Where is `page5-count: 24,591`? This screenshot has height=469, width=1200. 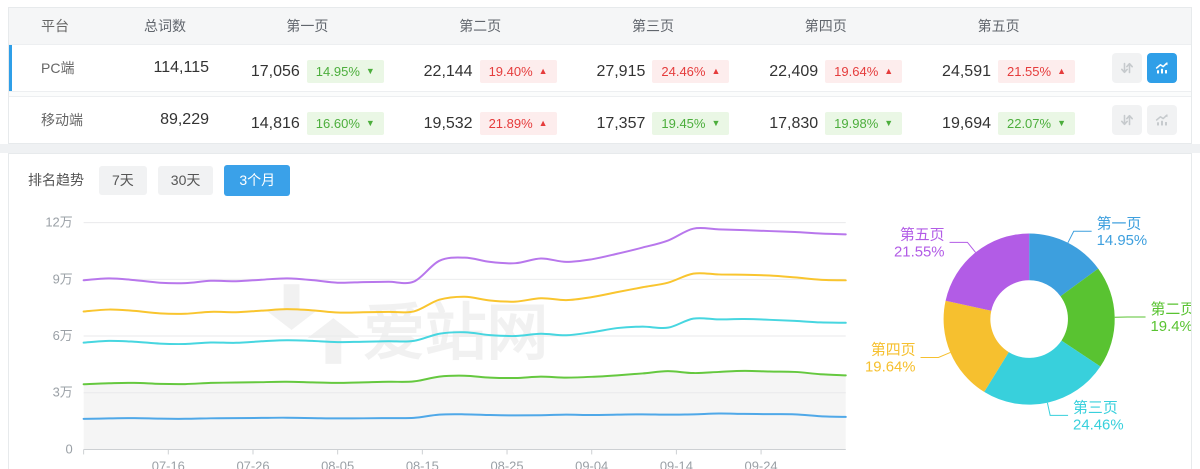 page5-count: 24,591 is located at coordinates (966, 71).